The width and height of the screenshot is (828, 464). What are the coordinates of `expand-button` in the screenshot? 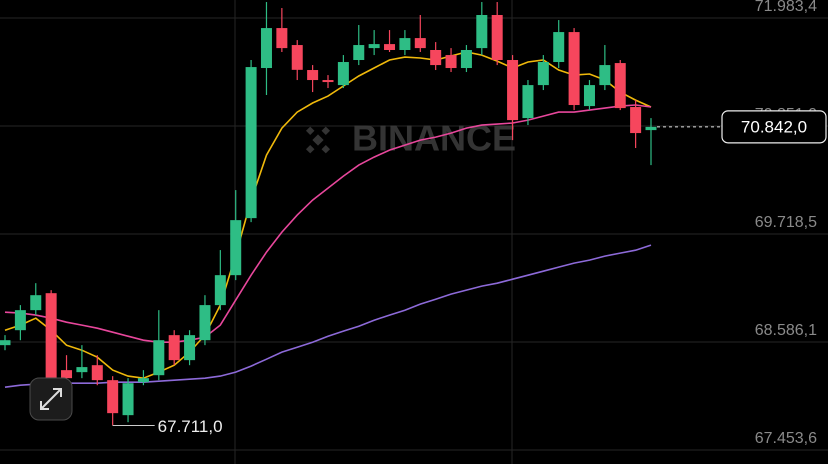 It's located at (51, 399).